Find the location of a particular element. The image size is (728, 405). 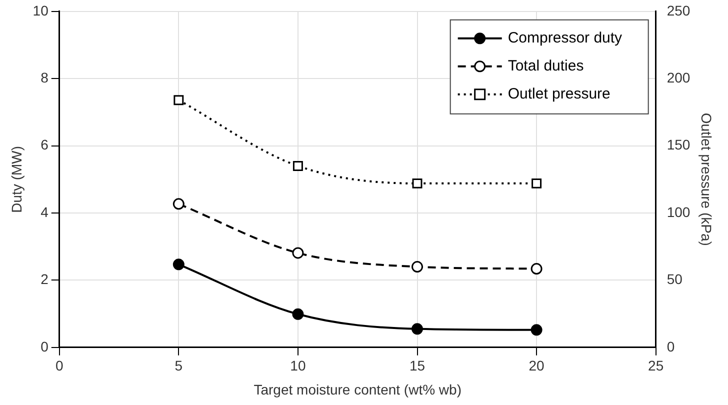

y2-tick-label: 0 is located at coordinates (670, 346).